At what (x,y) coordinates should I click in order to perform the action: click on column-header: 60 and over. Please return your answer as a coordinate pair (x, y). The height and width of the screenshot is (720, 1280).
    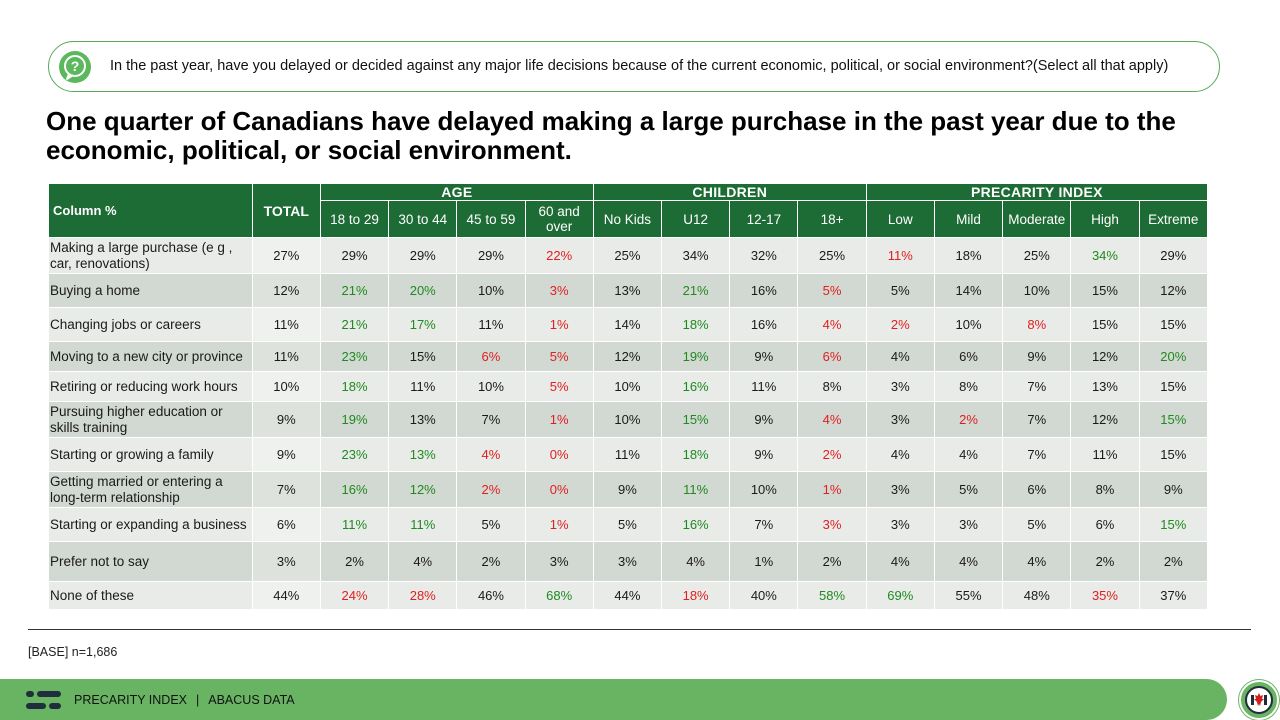
    Looking at the image, I should click on (559, 219).